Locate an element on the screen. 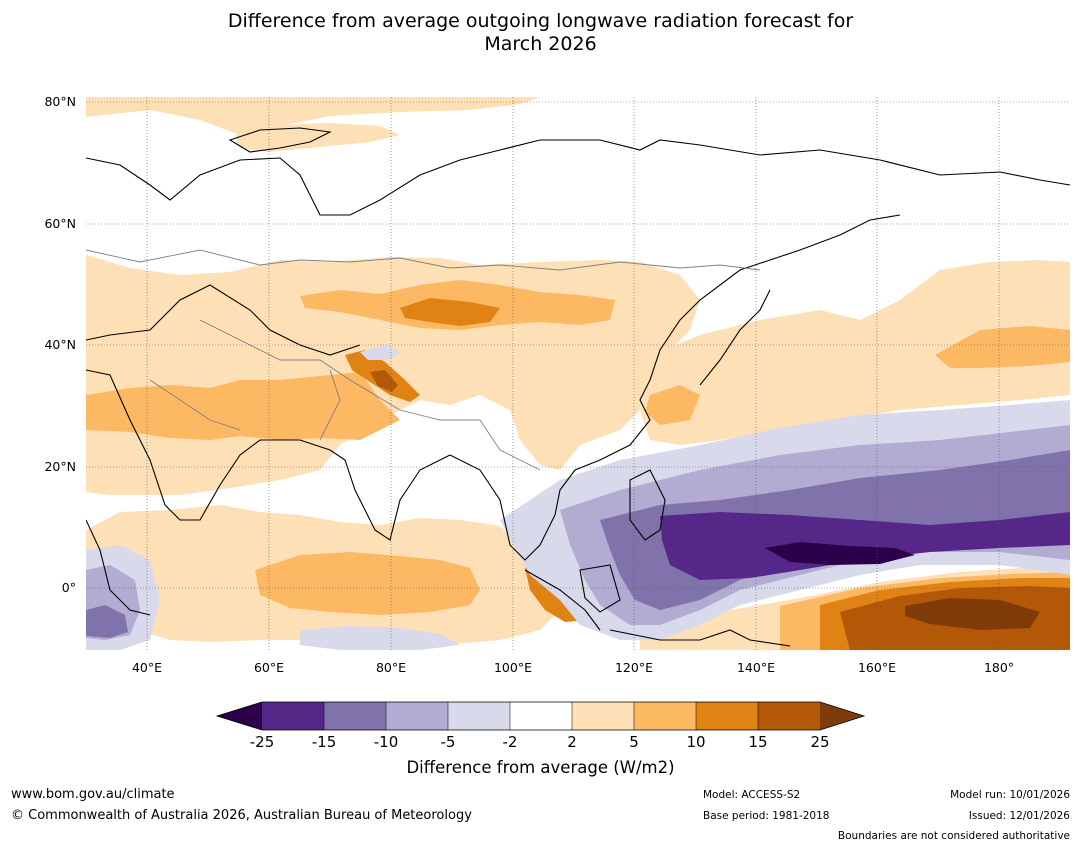  colorbar-tick: 25 is located at coordinates (820, 742).